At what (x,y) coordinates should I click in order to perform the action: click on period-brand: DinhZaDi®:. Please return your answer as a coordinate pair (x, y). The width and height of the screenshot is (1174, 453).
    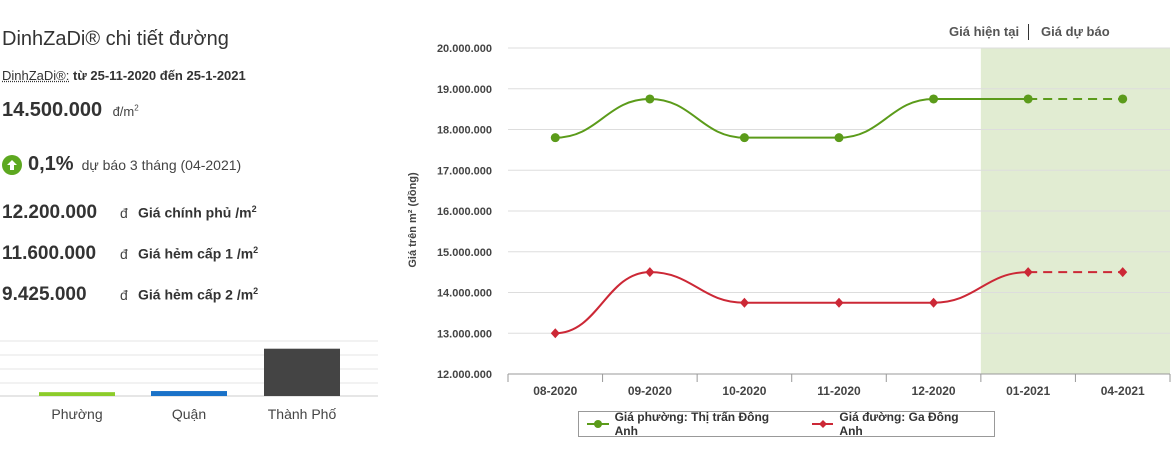
    Looking at the image, I should click on (36, 75).